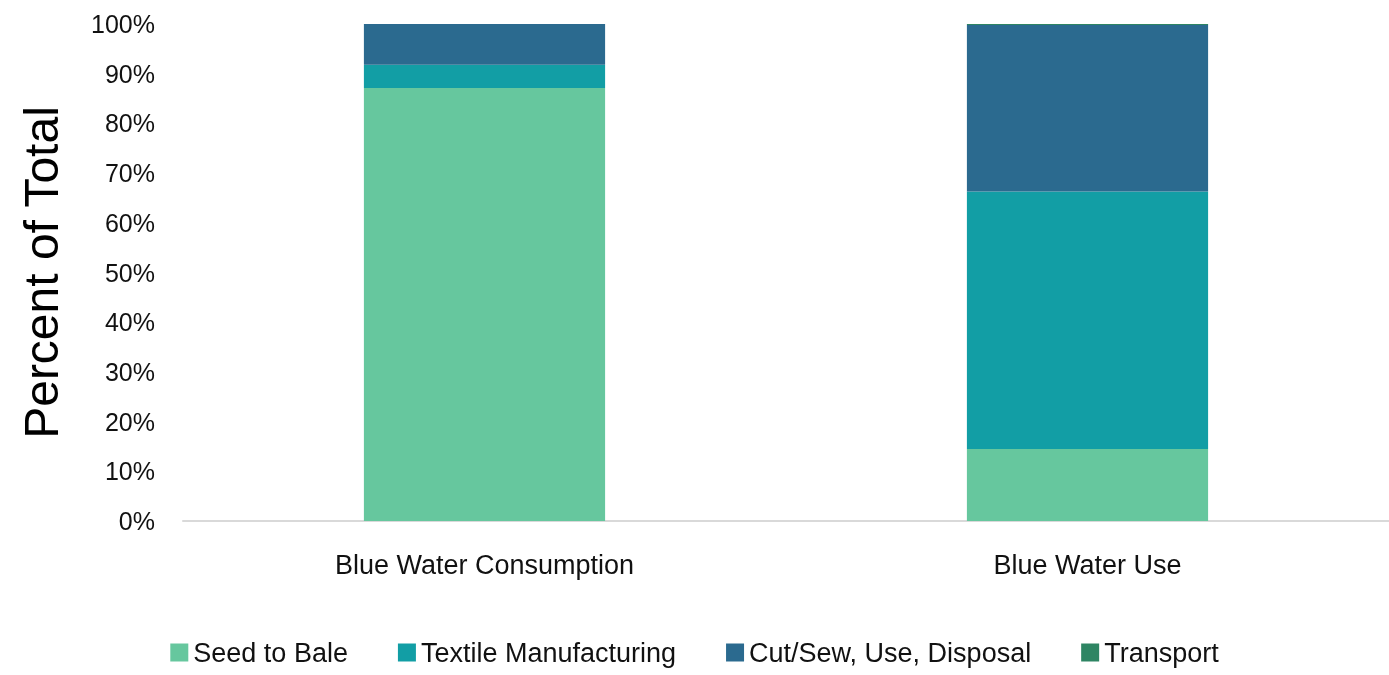  What do you see at coordinates (129, 471) in the screenshot?
I see `y-tick-label: 10%` at bounding box center [129, 471].